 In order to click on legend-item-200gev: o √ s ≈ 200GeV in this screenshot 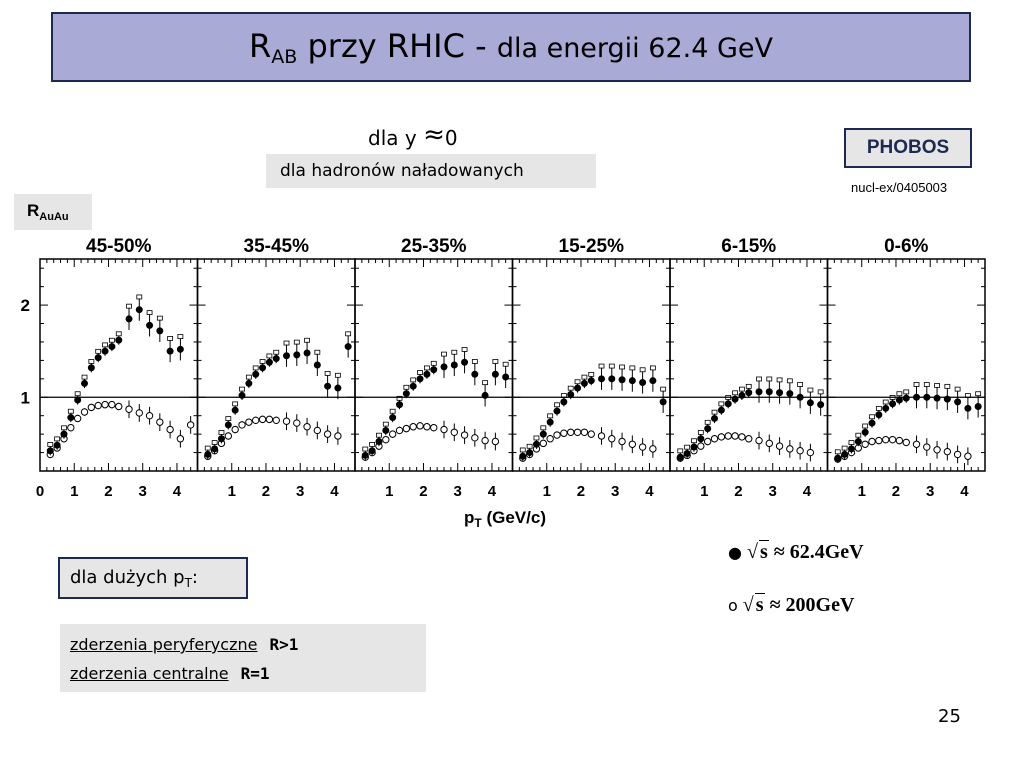, I will do `click(791, 605)`.